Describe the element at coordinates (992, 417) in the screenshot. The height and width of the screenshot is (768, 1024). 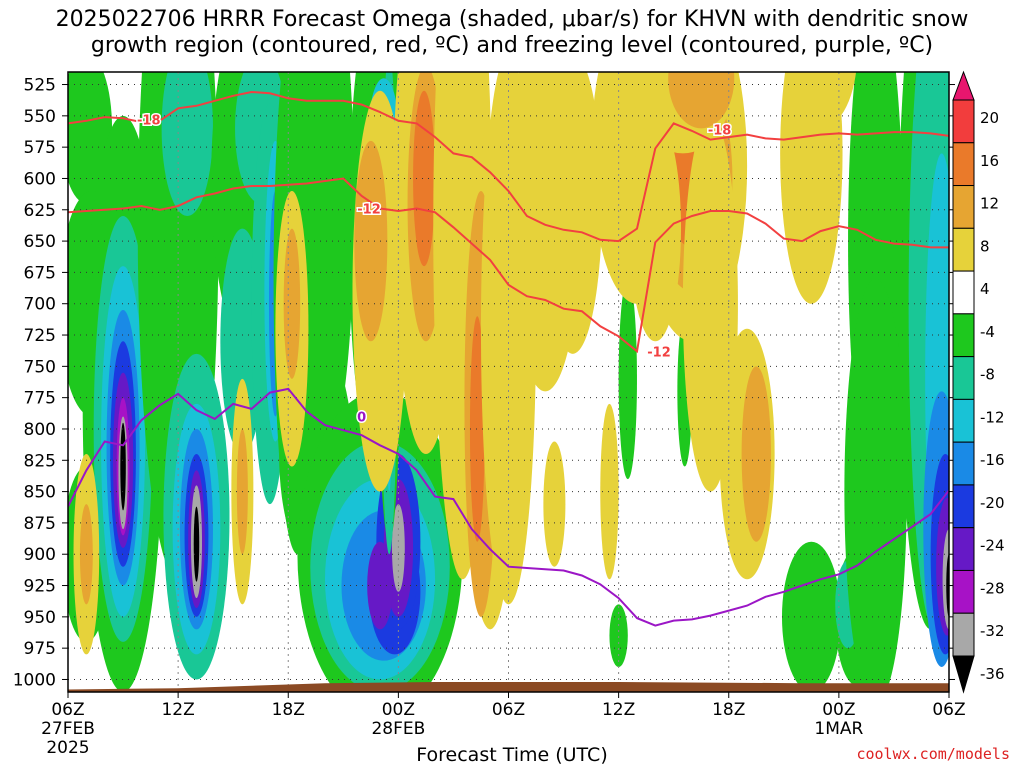
I see `colorbar-label: -12` at that location.